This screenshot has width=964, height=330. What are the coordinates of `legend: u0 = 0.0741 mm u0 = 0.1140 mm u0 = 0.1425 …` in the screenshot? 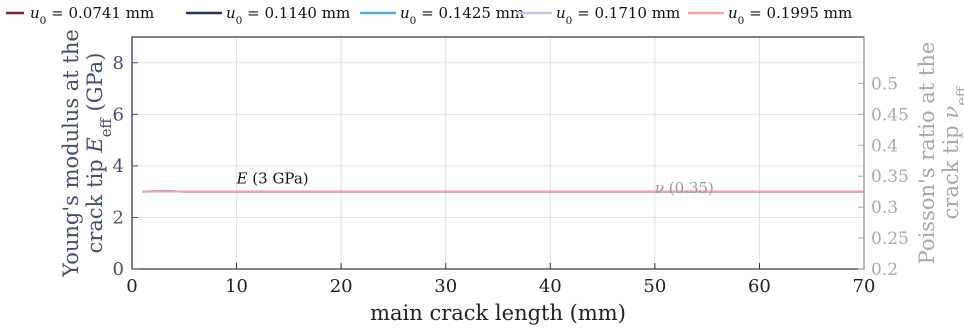 It's located at (429, 15).